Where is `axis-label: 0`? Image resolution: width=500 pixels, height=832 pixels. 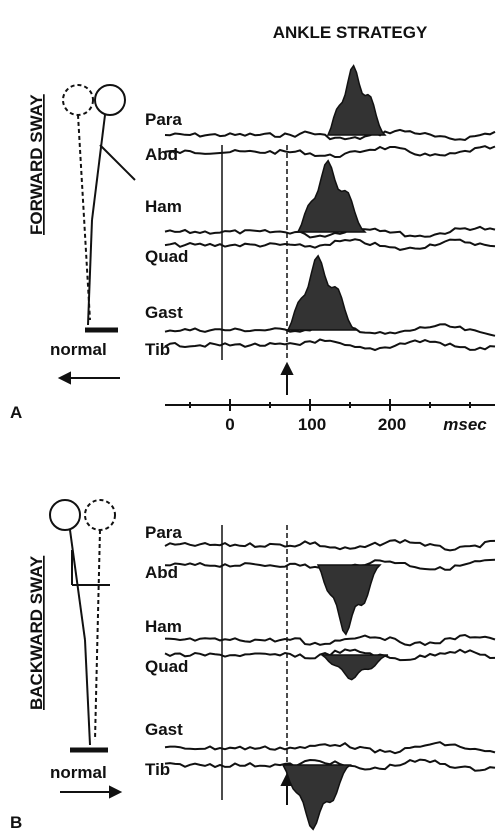
axis-label: 0 is located at coordinates (229, 424).